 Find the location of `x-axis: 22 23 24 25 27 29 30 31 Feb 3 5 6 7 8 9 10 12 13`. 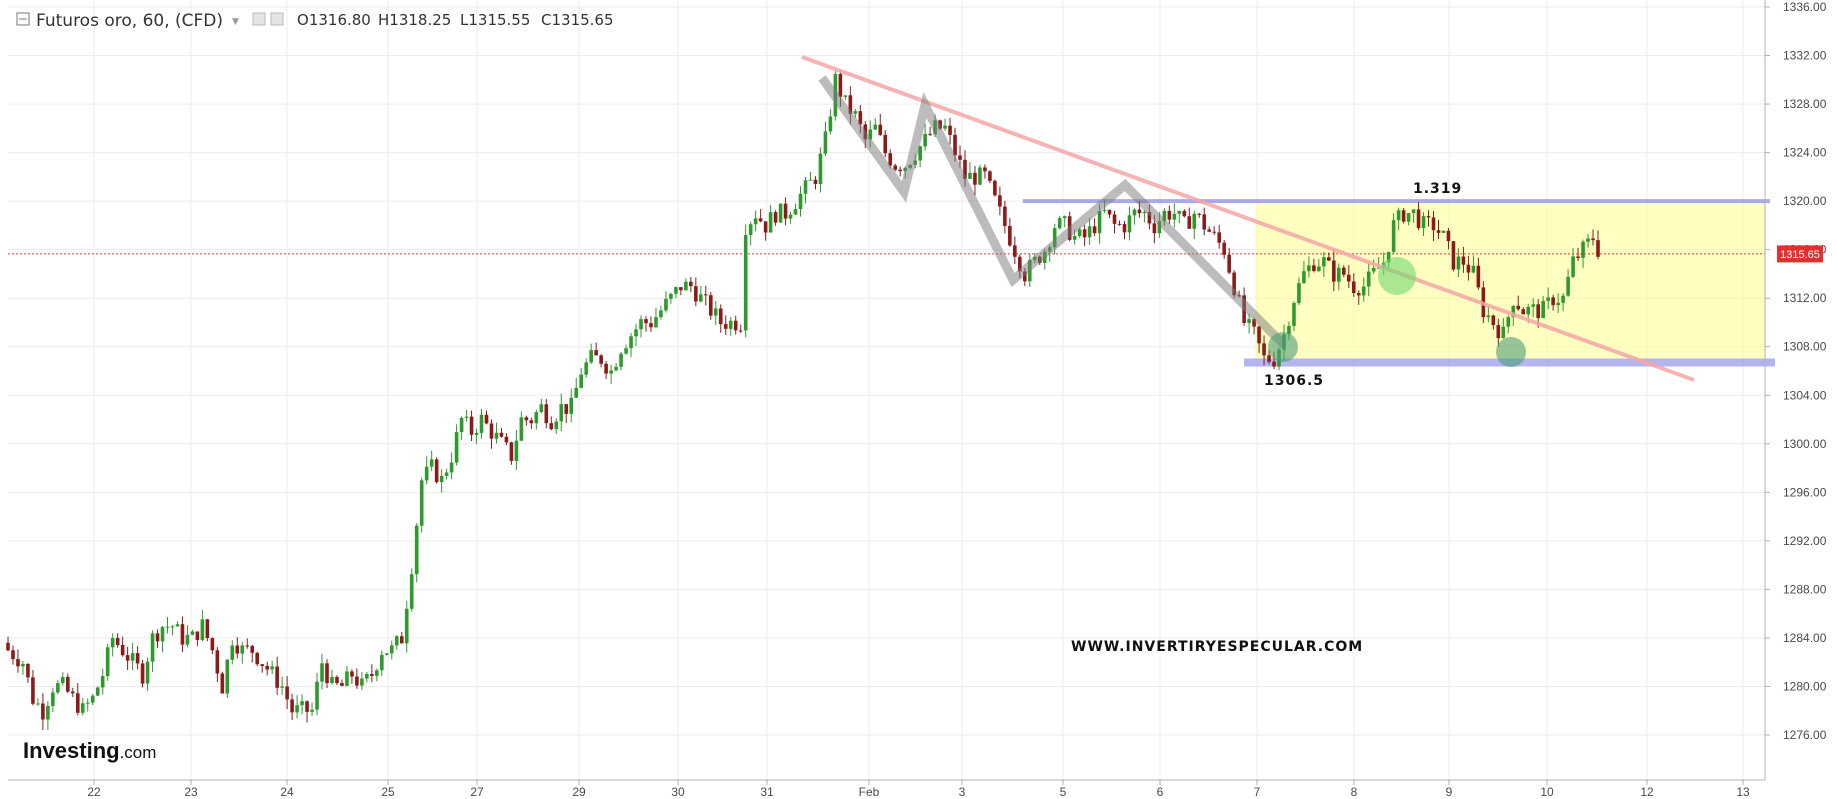

x-axis: 22 23 24 25 27 29 30 31 Feb 3 5 6 7 8 9 10 12 13 is located at coordinates (918, 789).